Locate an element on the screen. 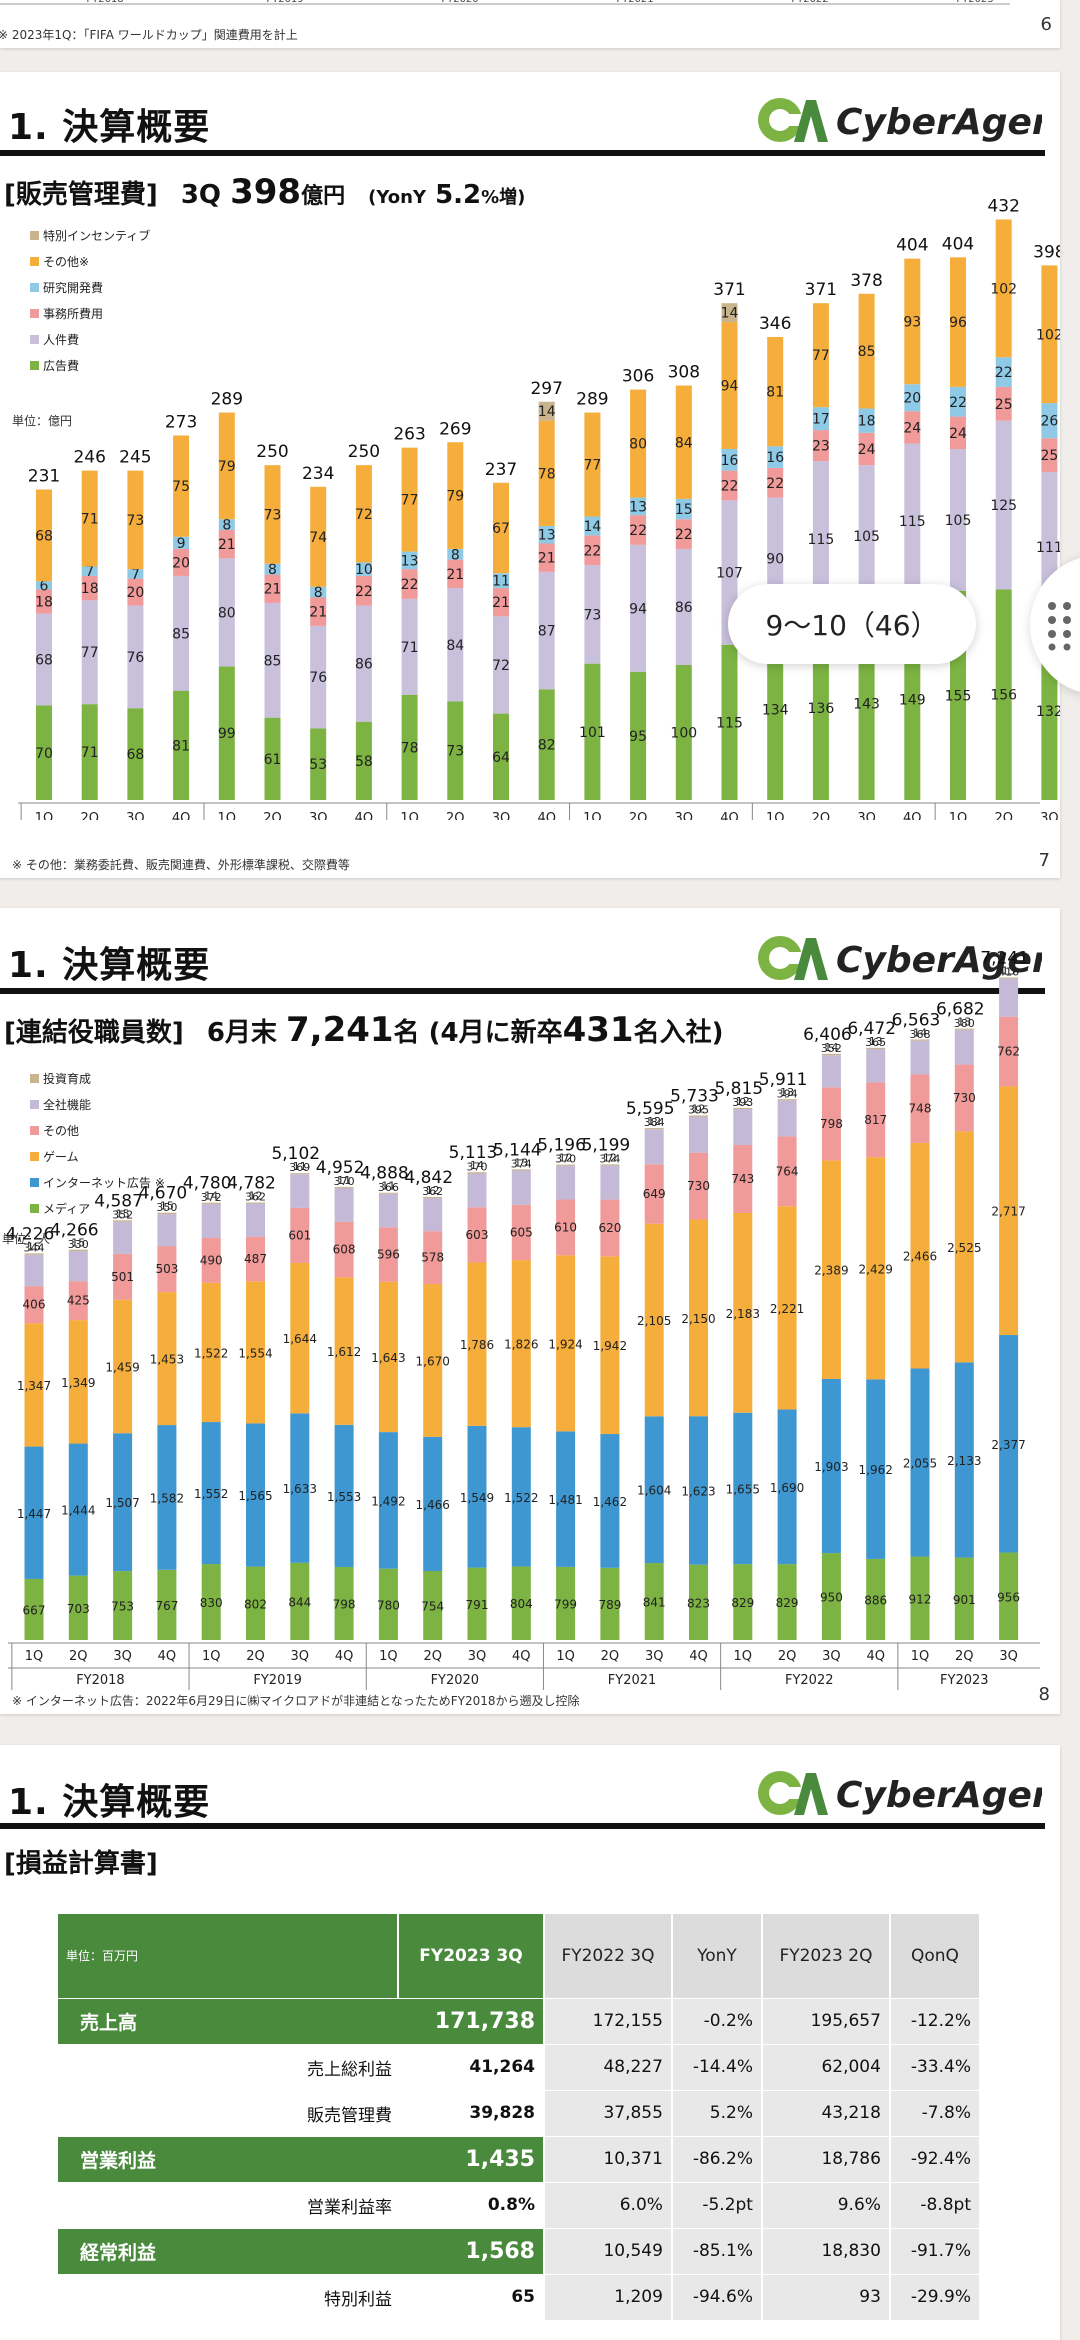 The width and height of the screenshot is (1080, 2340). data-label: 13 is located at coordinates (787, 1092).